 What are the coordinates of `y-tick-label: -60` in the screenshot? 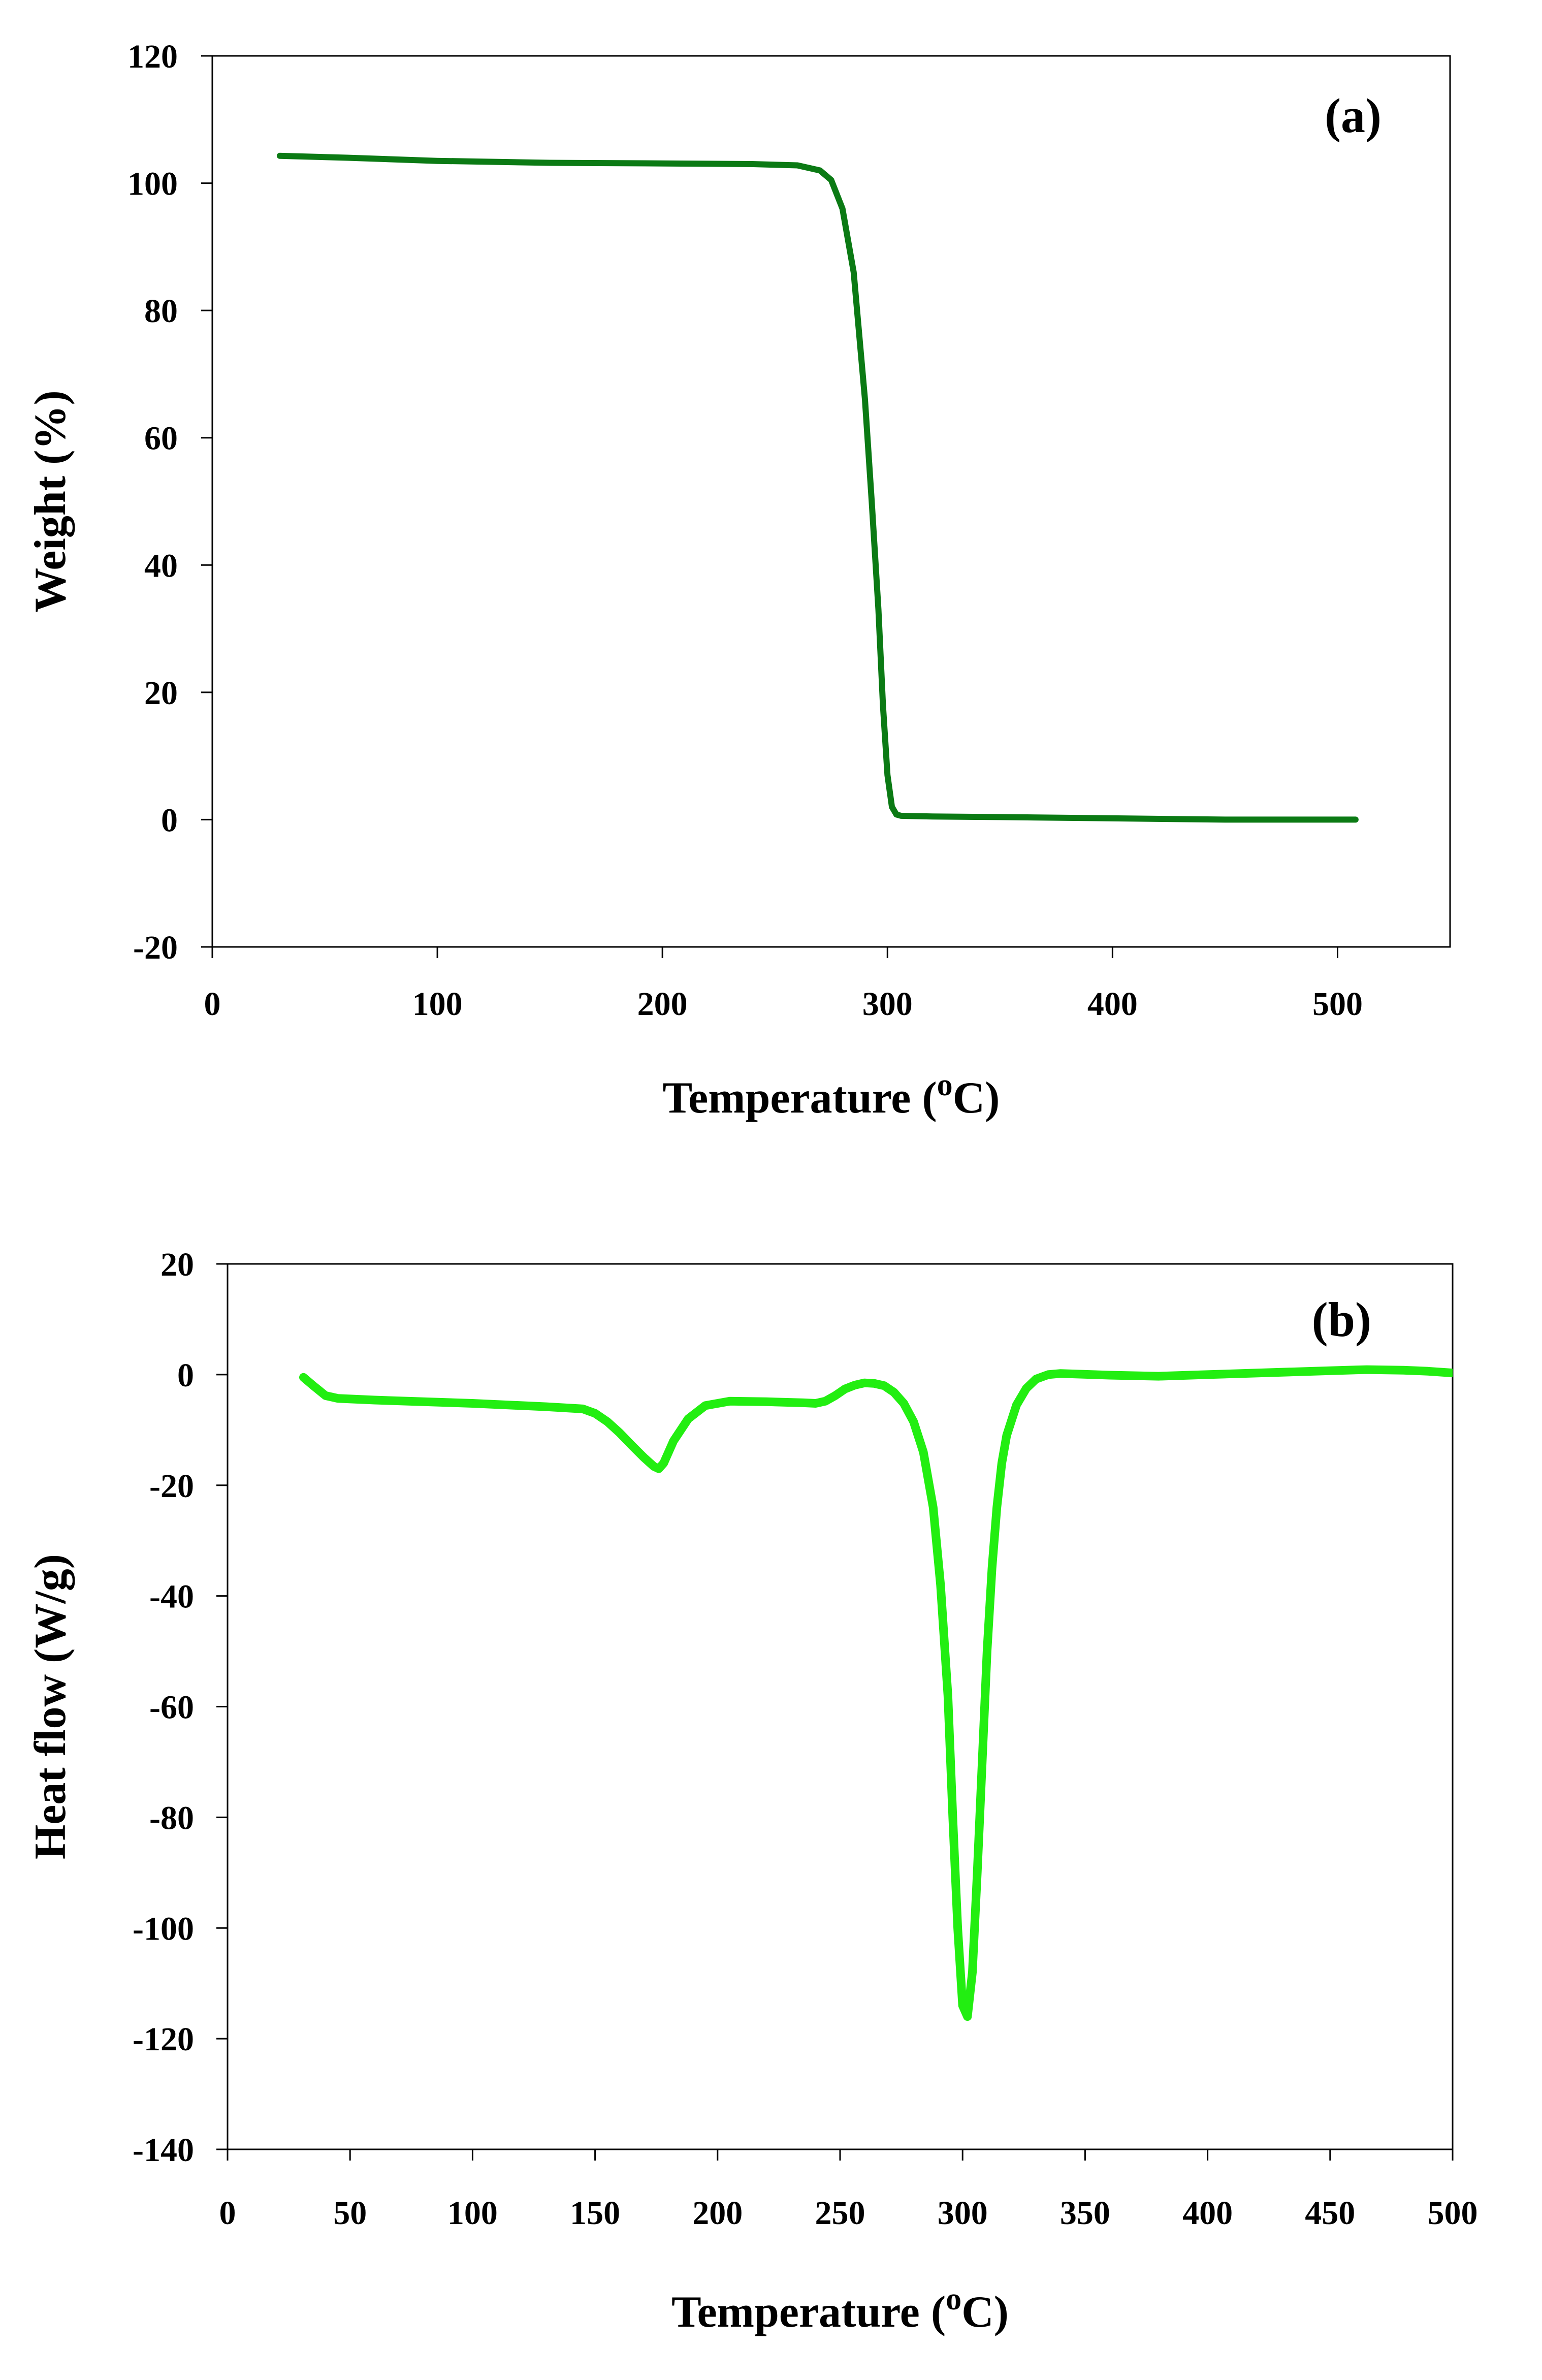 It's located at (171, 1707).